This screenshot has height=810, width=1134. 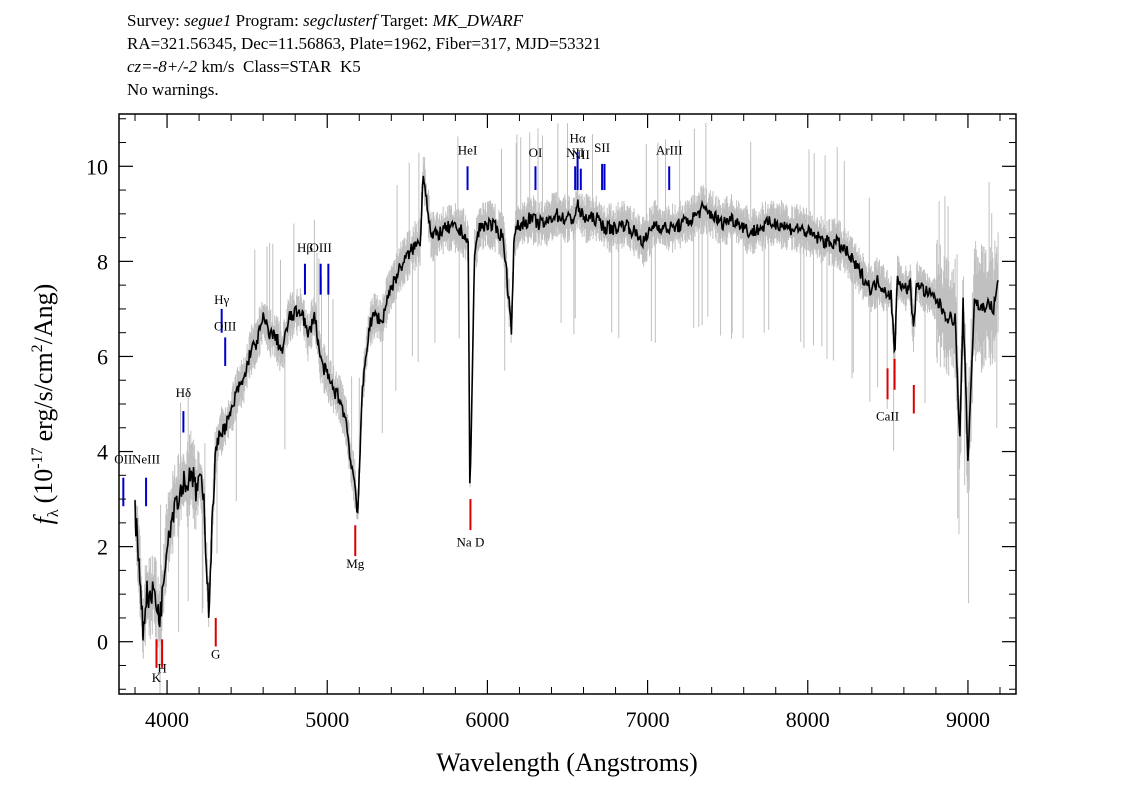 What do you see at coordinates (327, 719) in the screenshot?
I see `x-tick-label-1: 5000` at bounding box center [327, 719].